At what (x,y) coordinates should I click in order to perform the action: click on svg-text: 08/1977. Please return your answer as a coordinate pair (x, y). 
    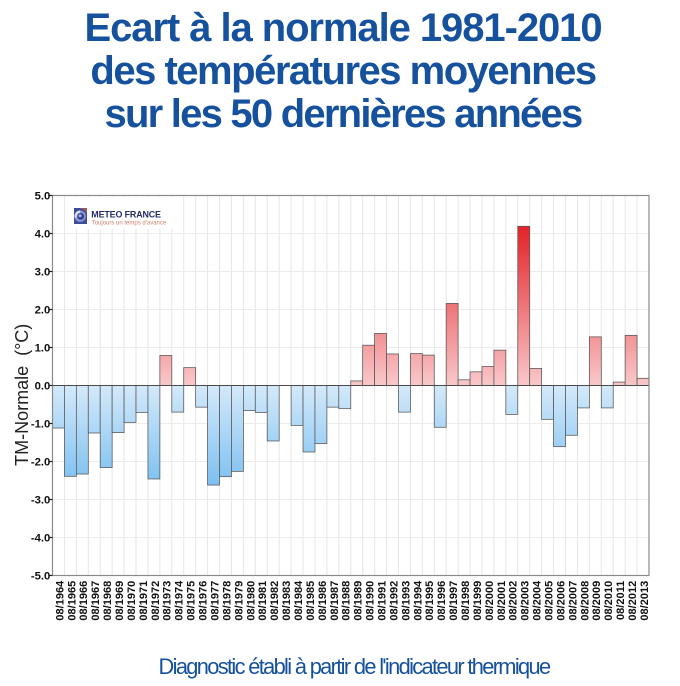
    Looking at the image, I should click on (215, 601).